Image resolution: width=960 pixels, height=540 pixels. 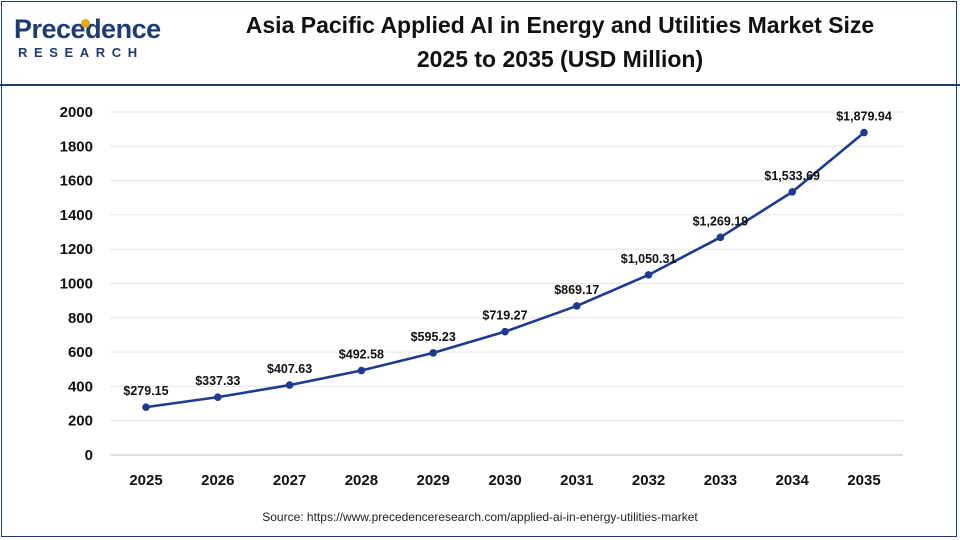 What do you see at coordinates (81, 52) in the screenshot?
I see `logo-subtitle: RESEARCH` at bounding box center [81, 52].